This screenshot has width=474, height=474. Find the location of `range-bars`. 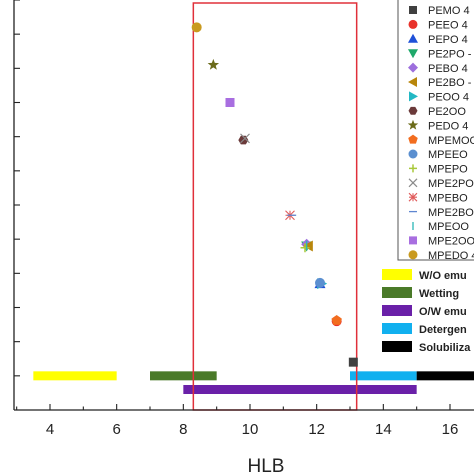

range-bars is located at coordinates (253, 382).